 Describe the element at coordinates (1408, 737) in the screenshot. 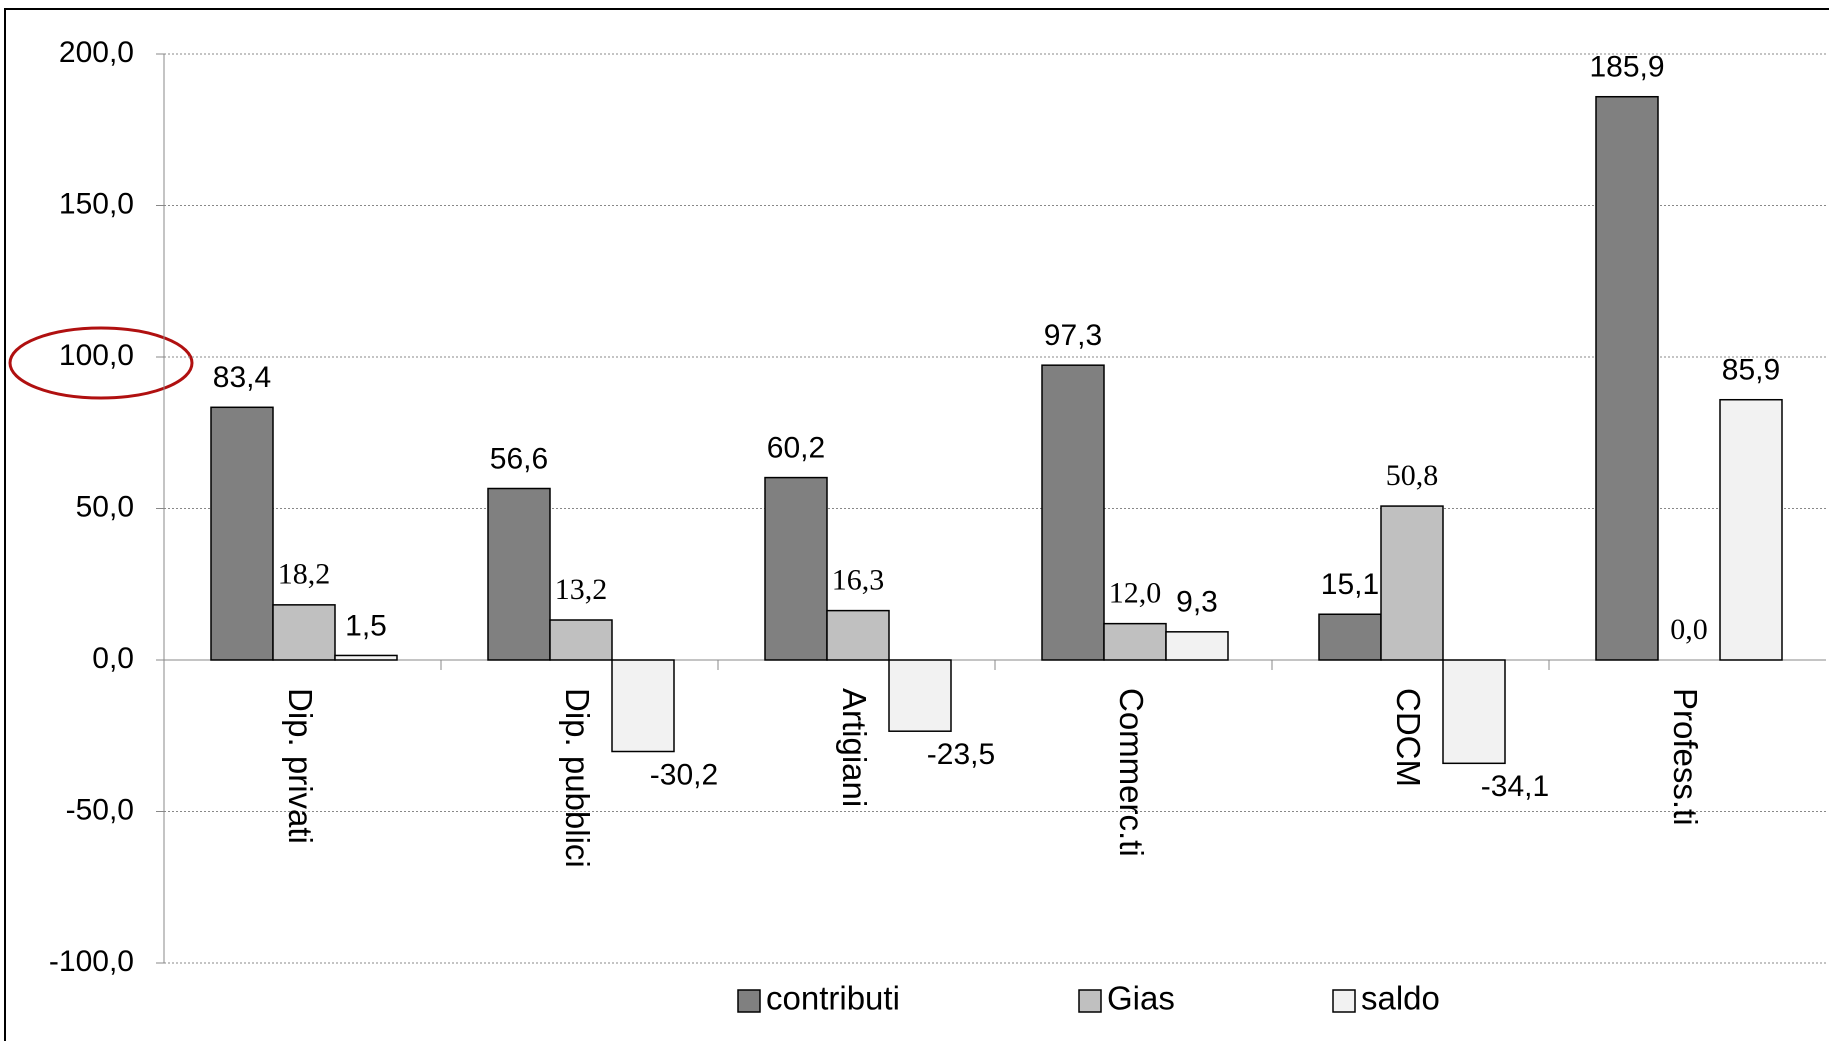

I see `x-tick-label: CDCM` at that location.